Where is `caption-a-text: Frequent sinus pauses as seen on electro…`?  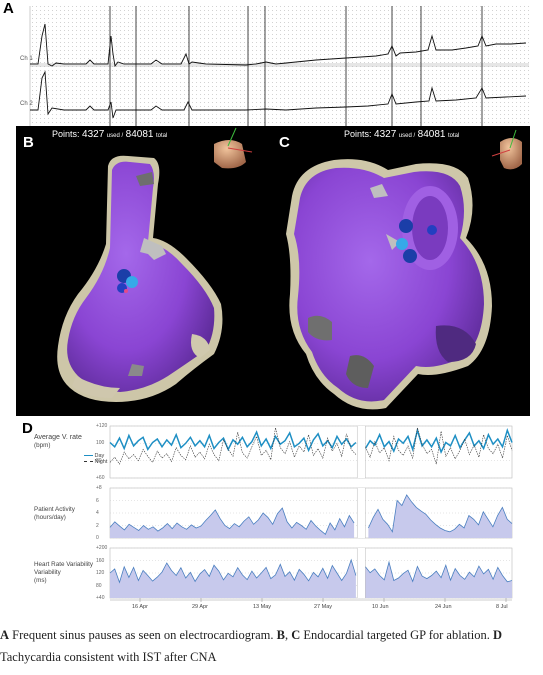
caption-a-text: Frequent sinus pauses as seen on electro… is located at coordinates (143, 635).